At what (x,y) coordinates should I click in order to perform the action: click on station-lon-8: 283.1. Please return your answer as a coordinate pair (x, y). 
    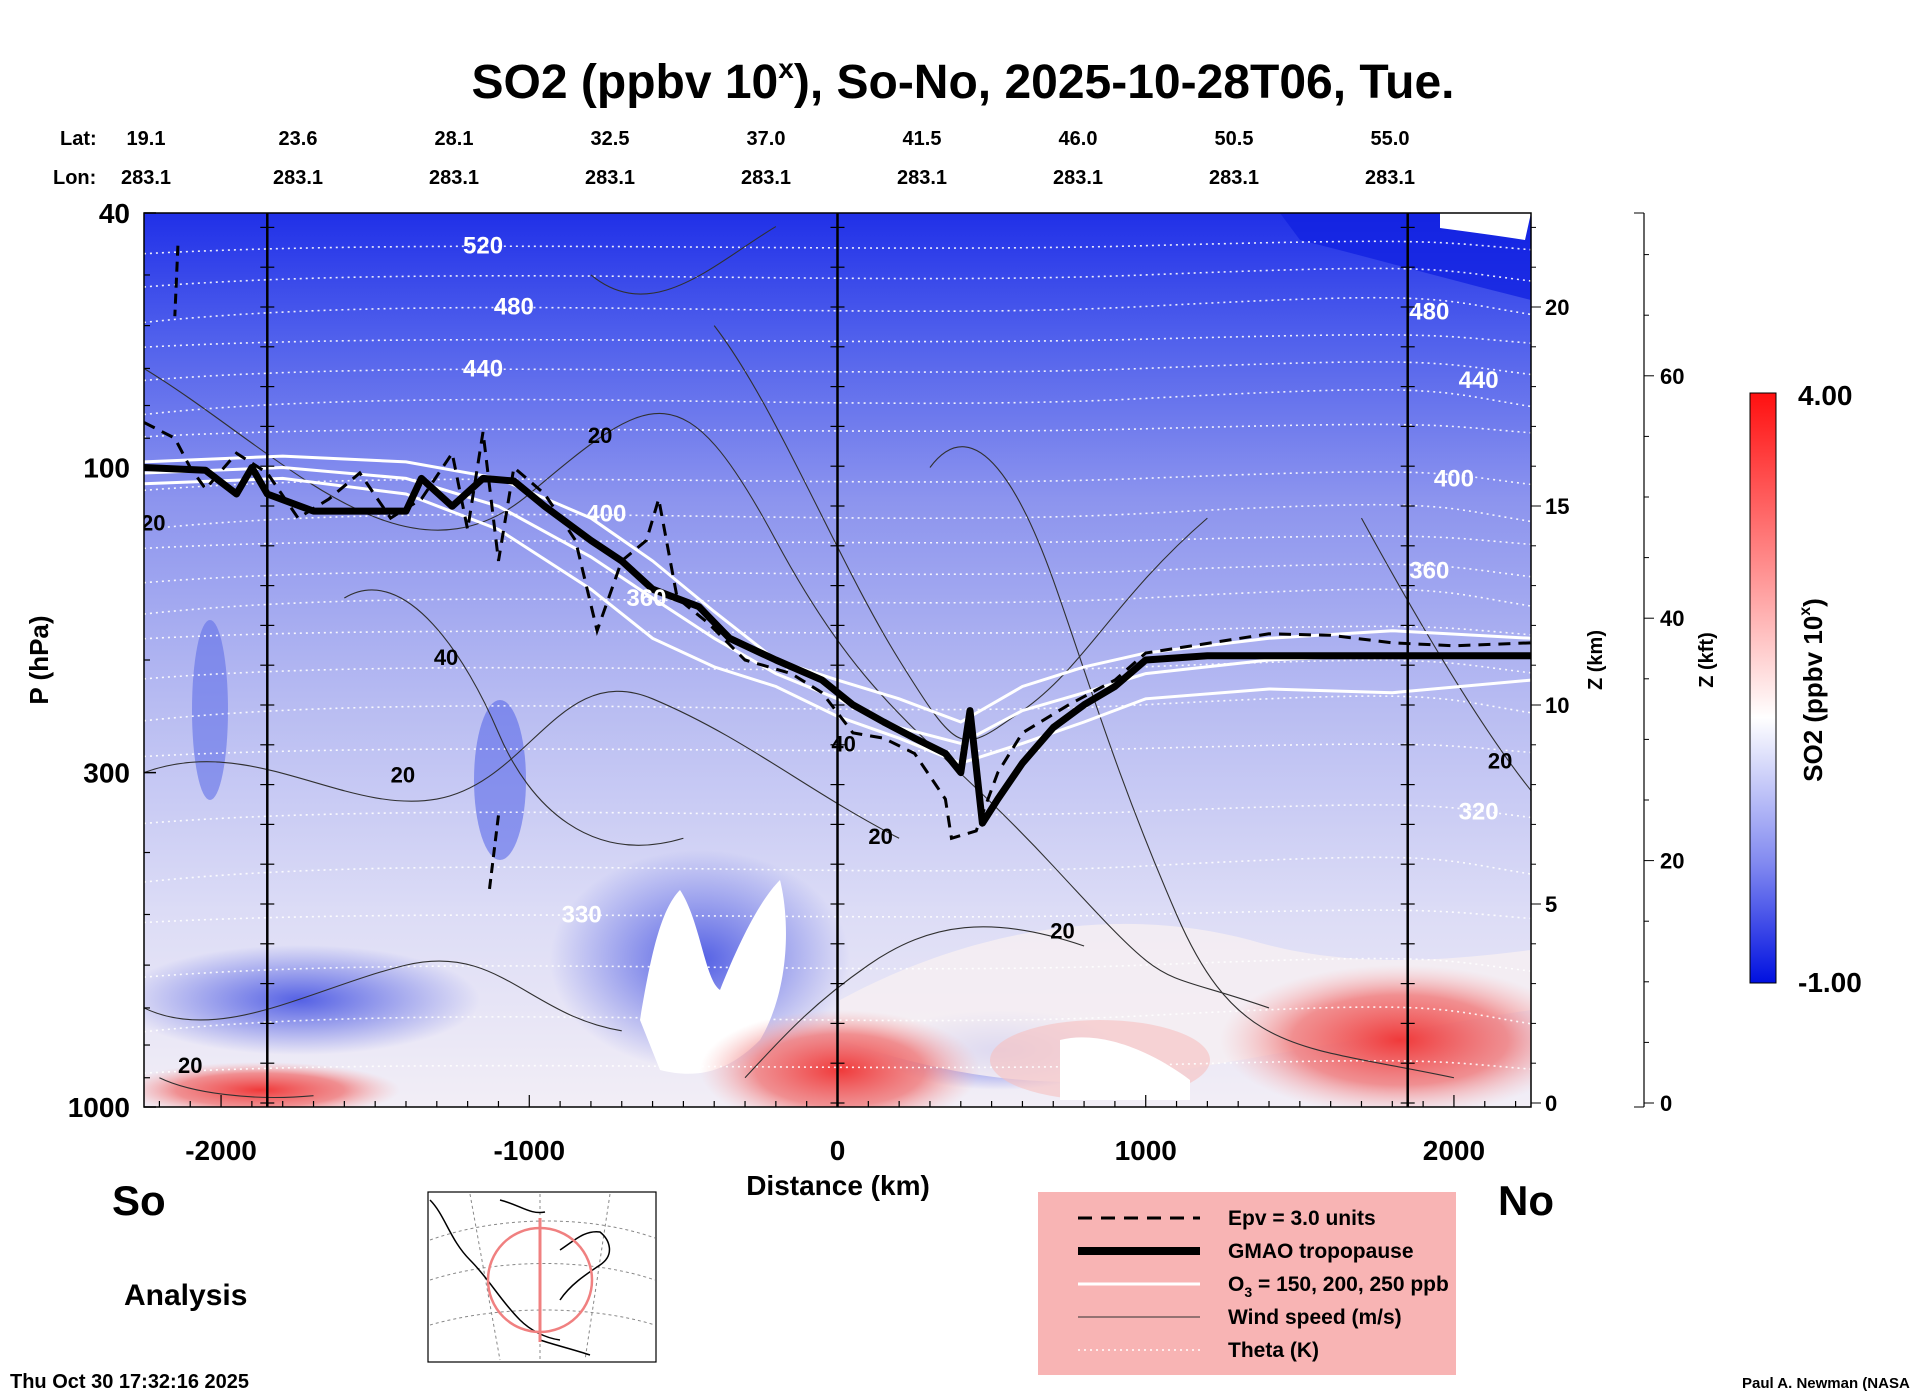
    Looking at the image, I should click on (1390, 178).